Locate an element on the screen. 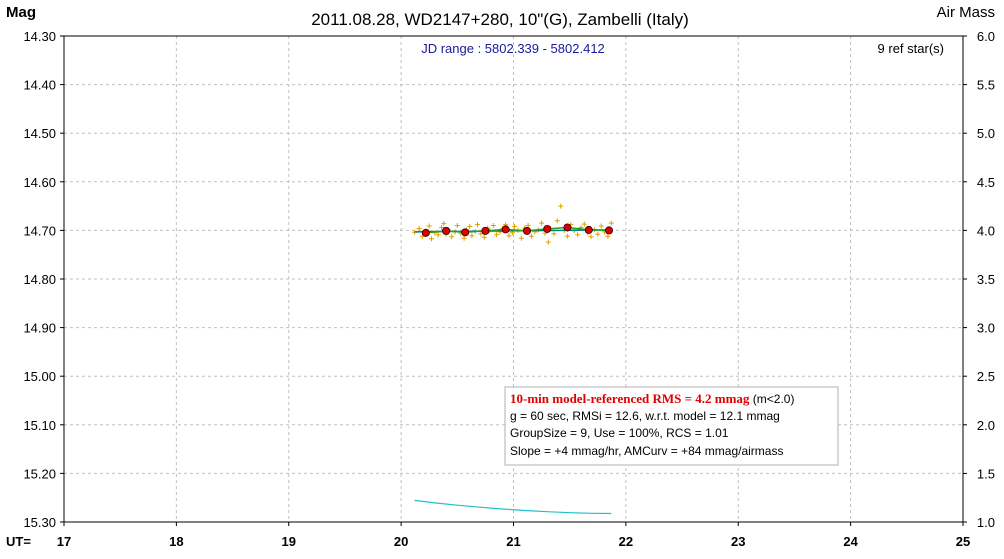  y2-tick-label: 6.0 is located at coordinates (986, 36).